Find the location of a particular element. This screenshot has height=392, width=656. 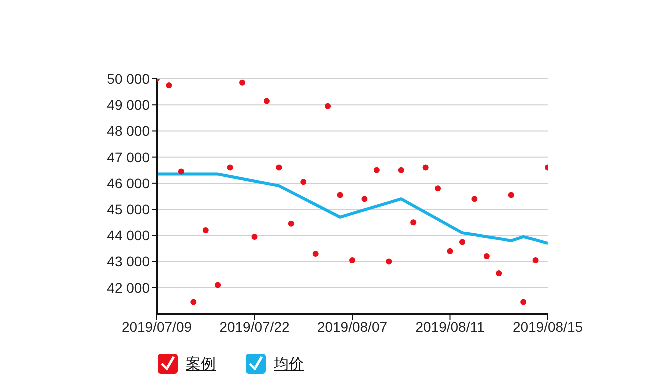

y-tick-label: 47 000 is located at coordinates (128, 157).